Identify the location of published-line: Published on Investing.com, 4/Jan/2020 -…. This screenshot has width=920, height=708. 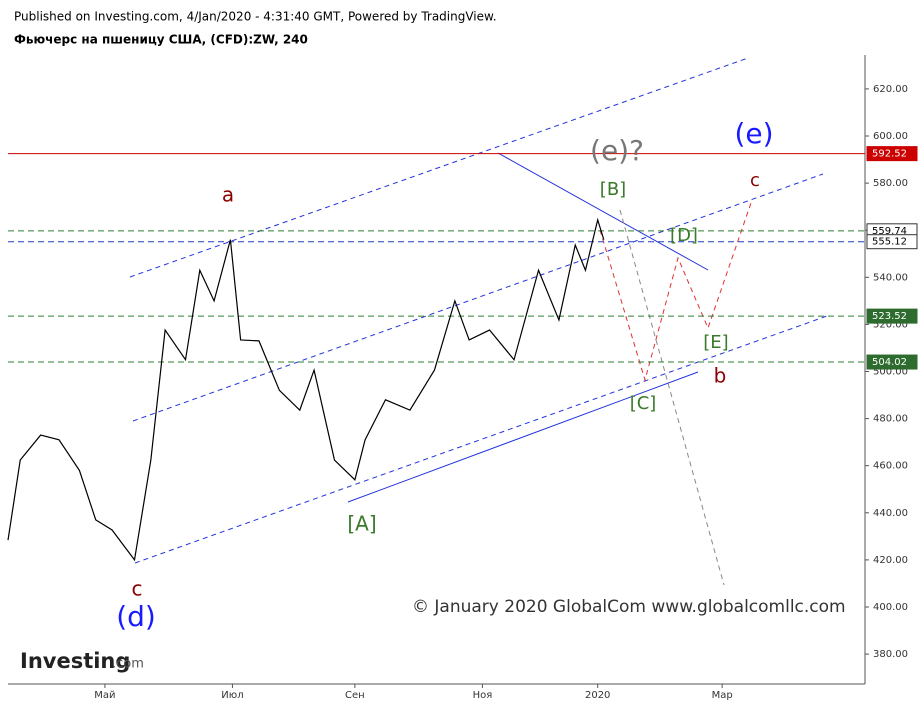
(255, 17).